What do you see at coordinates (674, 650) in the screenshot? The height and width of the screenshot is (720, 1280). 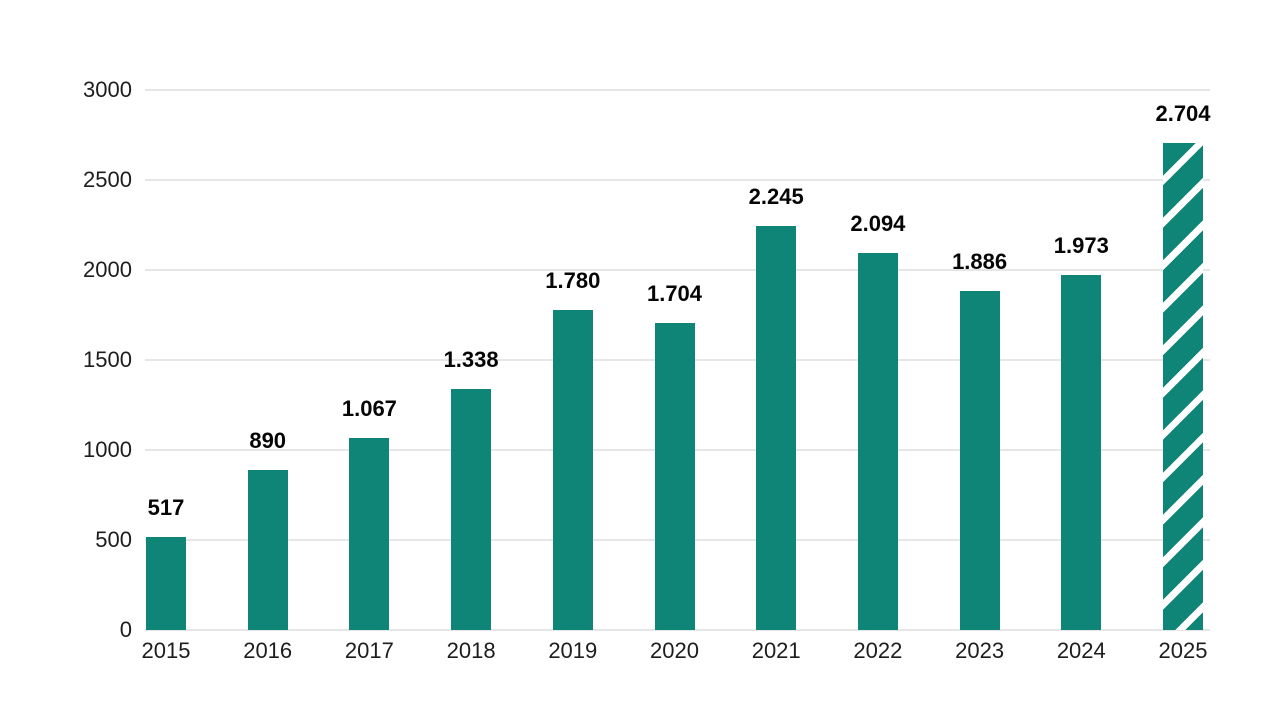 I see `x-tick-label-2020: 2020` at bounding box center [674, 650].